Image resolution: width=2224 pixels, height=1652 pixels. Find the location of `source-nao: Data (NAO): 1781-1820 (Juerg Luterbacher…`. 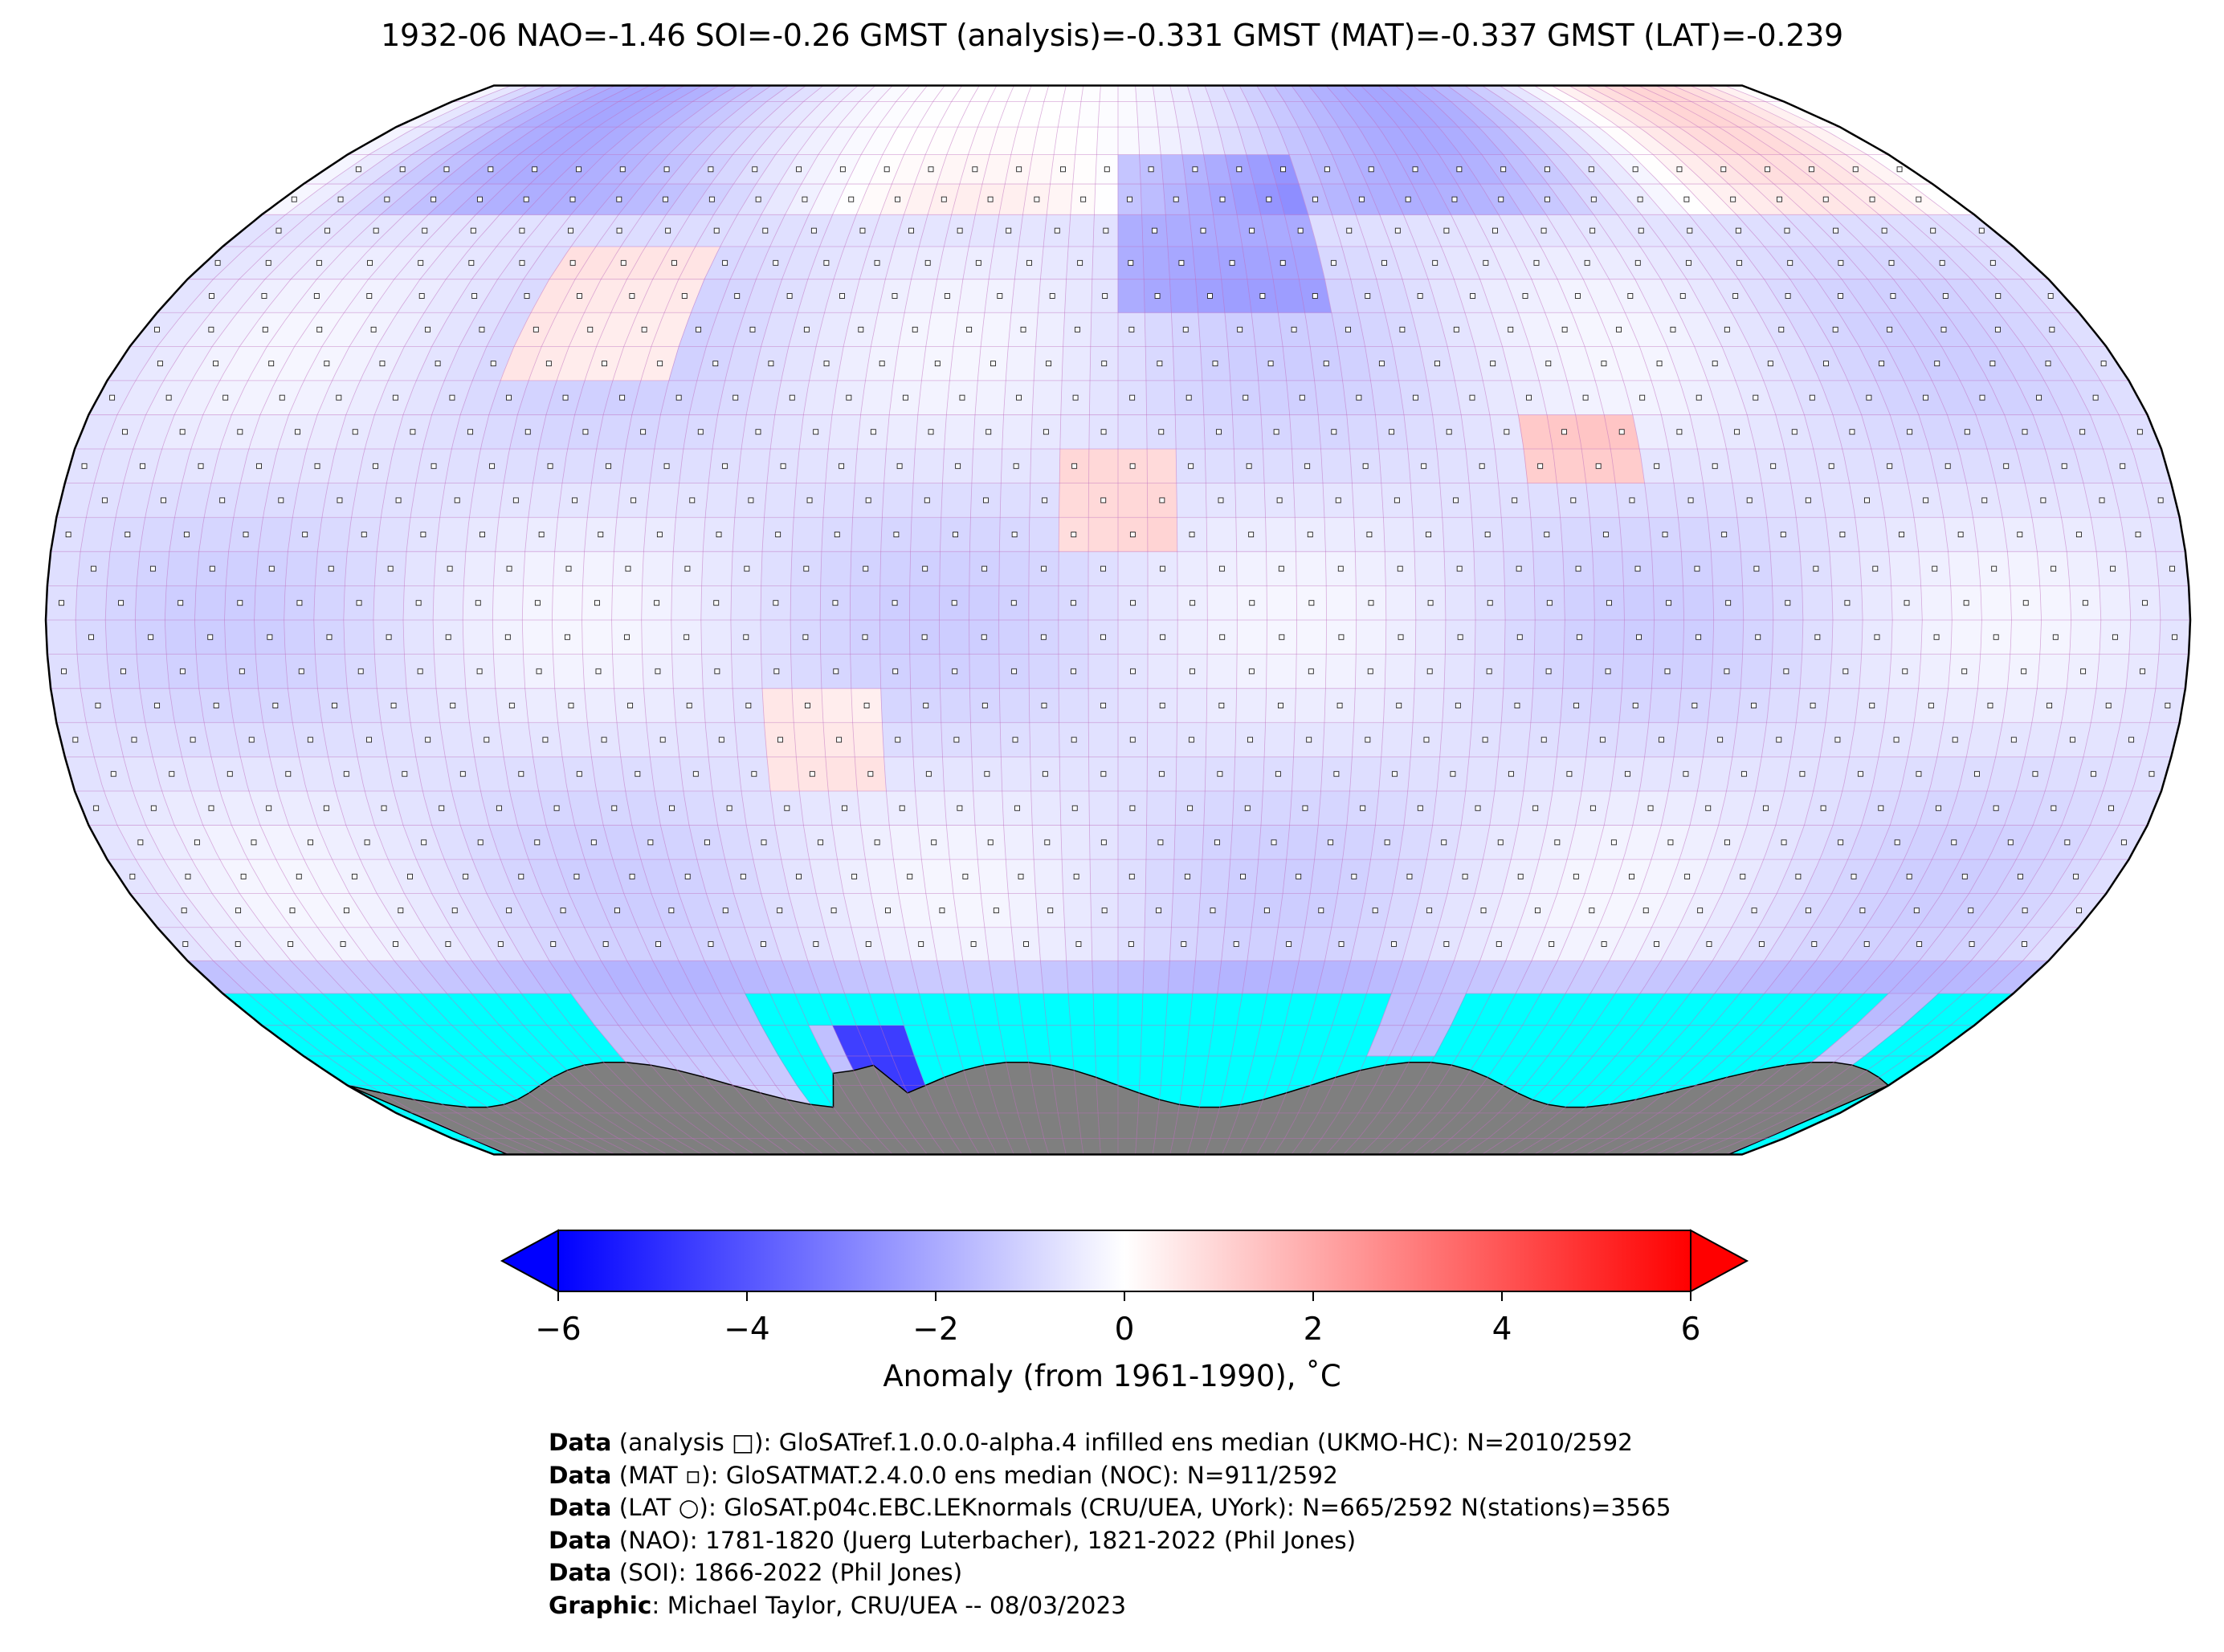

source-nao: Data (NAO): 1781-1820 (Juerg Luterbacher… is located at coordinates (953, 1540).